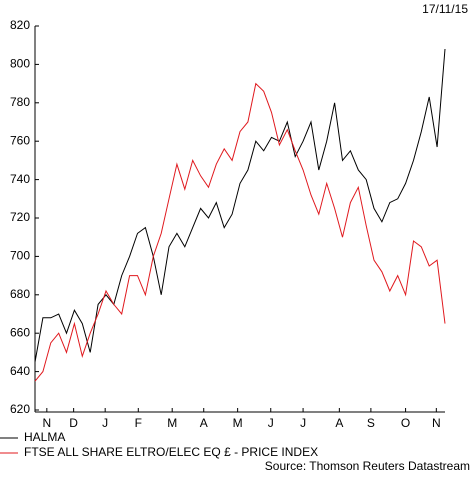 This screenshot has height=481, width=475. Describe the element at coordinates (371, 423) in the screenshot. I see `x-tick-label: S` at that location.